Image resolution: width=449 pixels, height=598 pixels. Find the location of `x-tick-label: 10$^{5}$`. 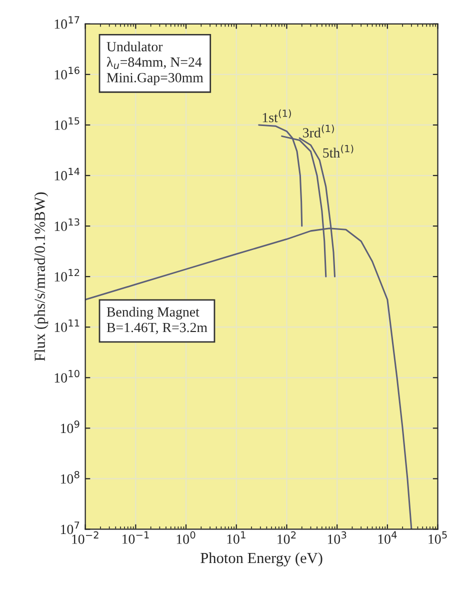

x-tick-label: 10$^{5}$ is located at coordinates (437, 537).